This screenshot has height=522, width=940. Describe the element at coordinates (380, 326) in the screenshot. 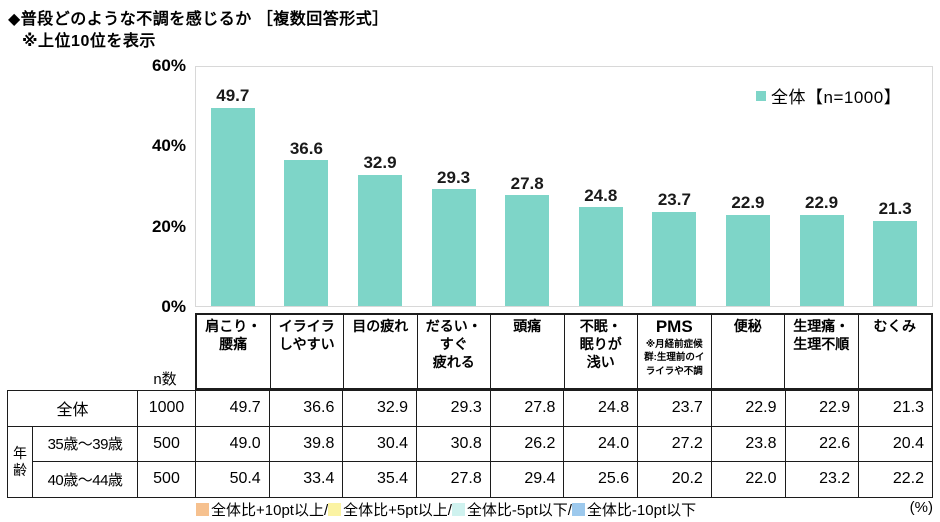

I see `category-label: 目の疲れ` at that location.